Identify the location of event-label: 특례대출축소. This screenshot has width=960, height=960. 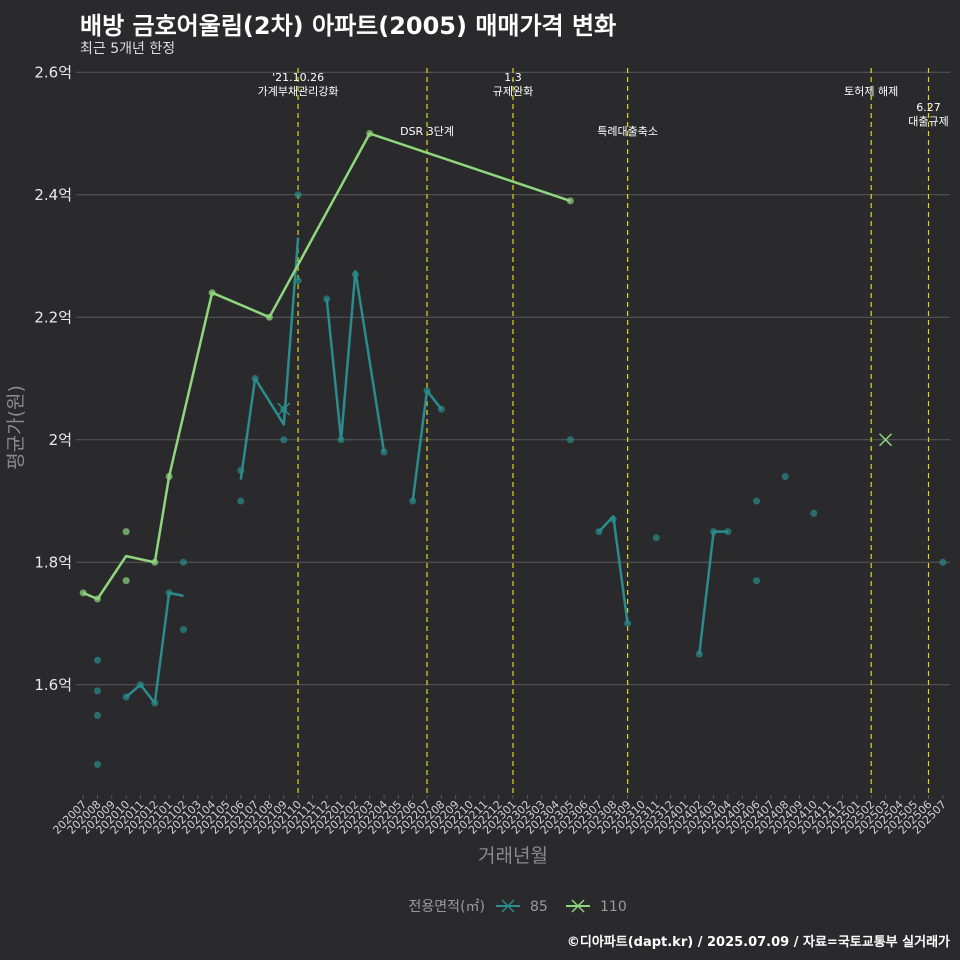
(627, 131).